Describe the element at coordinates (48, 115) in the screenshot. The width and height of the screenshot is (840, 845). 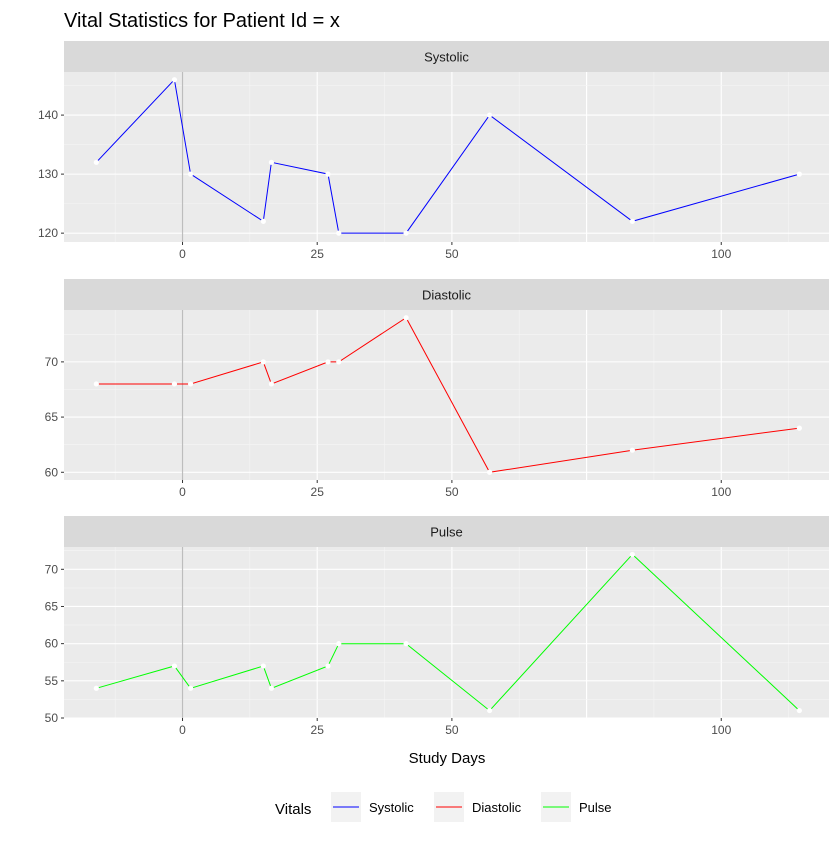
I see `y-tick-label: 140` at that location.